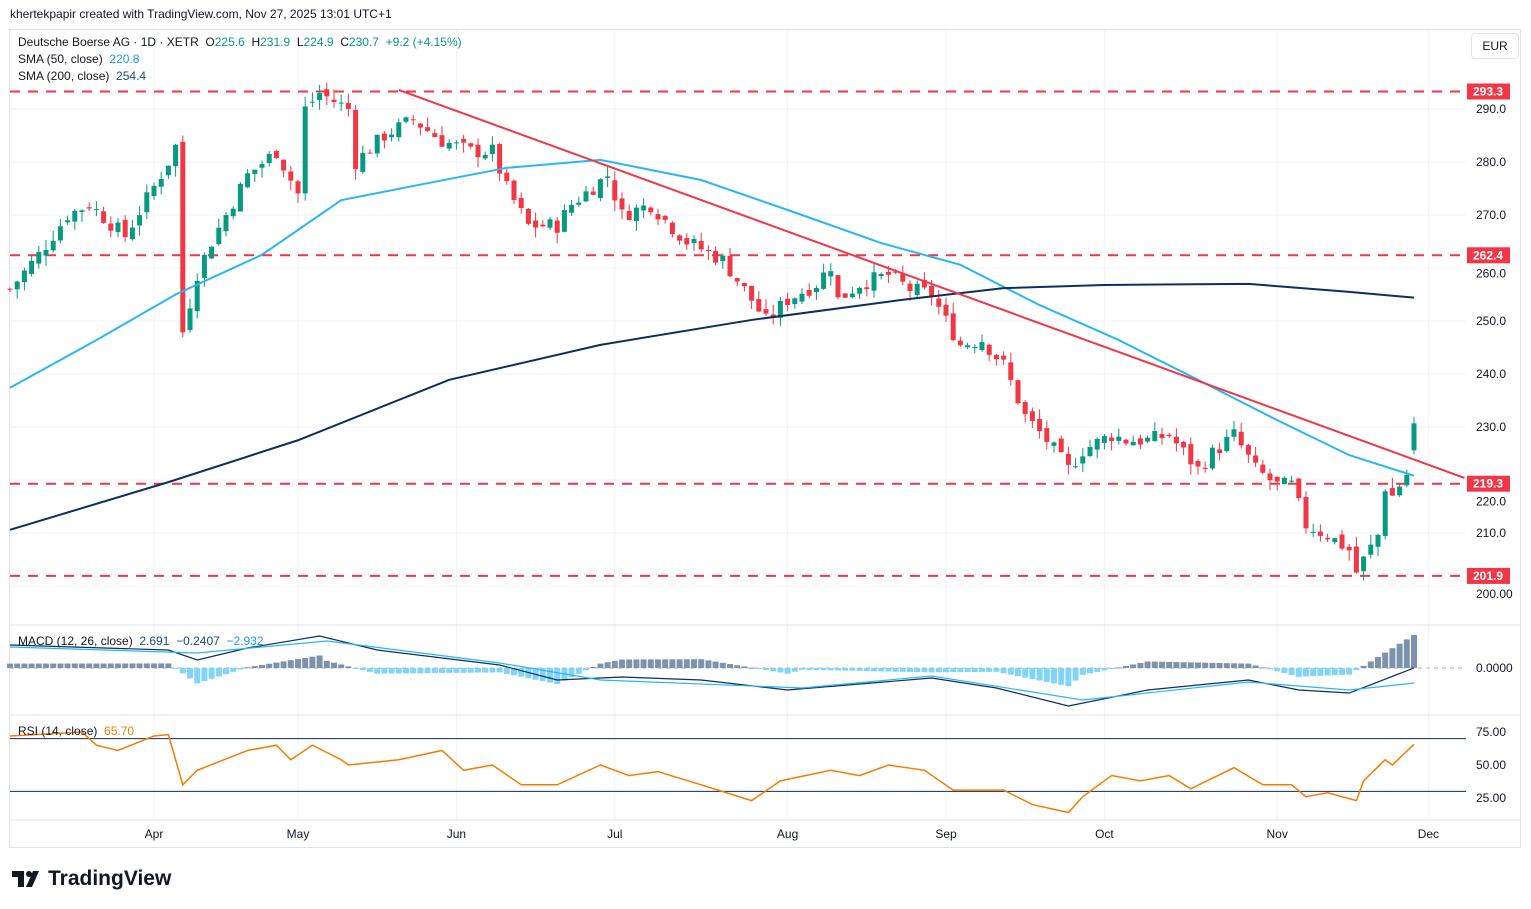 The image size is (1531, 909). I want to click on time-tick-label: May, so click(298, 834).